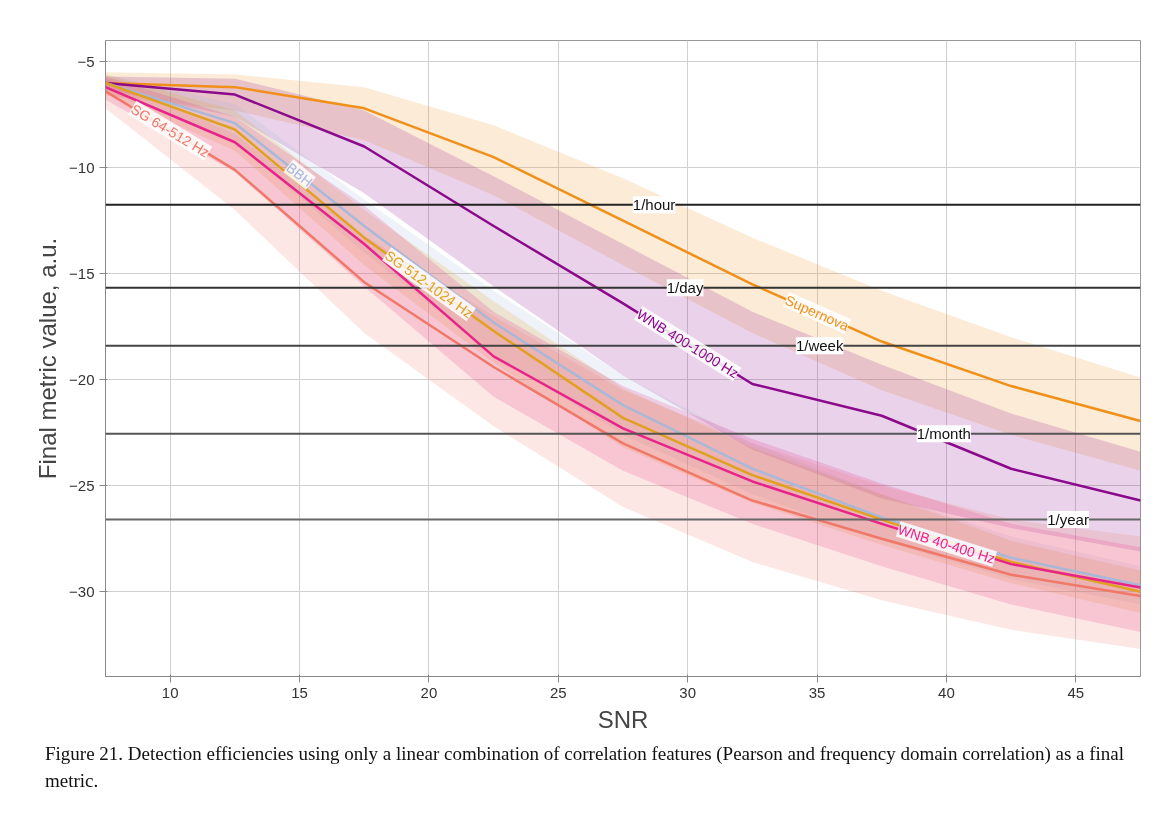 The height and width of the screenshot is (818, 1155). What do you see at coordinates (819, 346) in the screenshot?
I see `ref-line-label: 1/week` at bounding box center [819, 346].